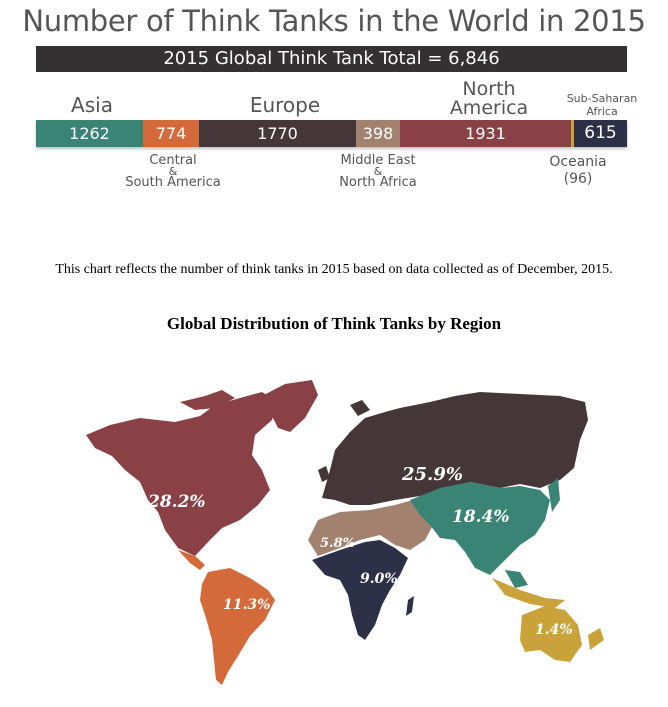 This screenshot has height=707, width=668. I want to click on region-asia, so click(485, 533).